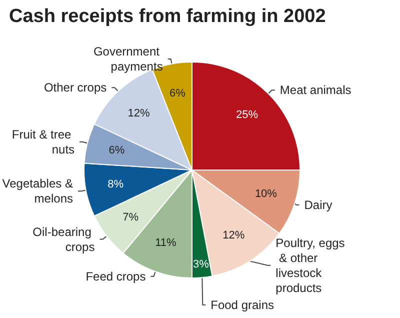 The height and width of the screenshot is (318, 400). Describe the element at coordinates (128, 59) in the screenshot. I see `slice-label: Government payments` at that location.